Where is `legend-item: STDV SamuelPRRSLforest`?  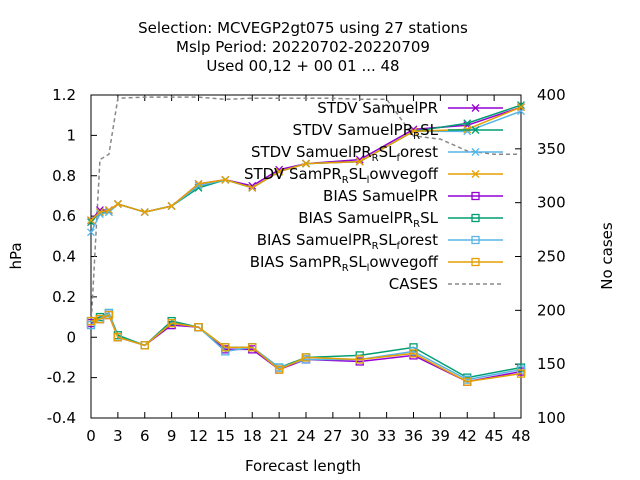
legend-item: STDV SamuelPRRSLforest is located at coordinates (377, 153).